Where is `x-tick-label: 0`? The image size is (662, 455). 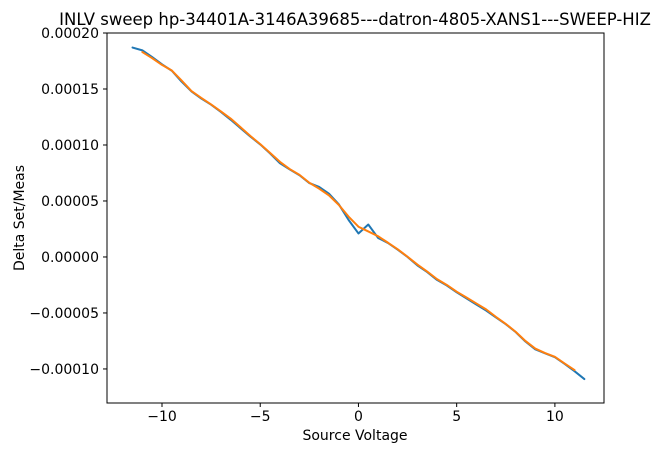 x-tick-label: 0 is located at coordinates (358, 417).